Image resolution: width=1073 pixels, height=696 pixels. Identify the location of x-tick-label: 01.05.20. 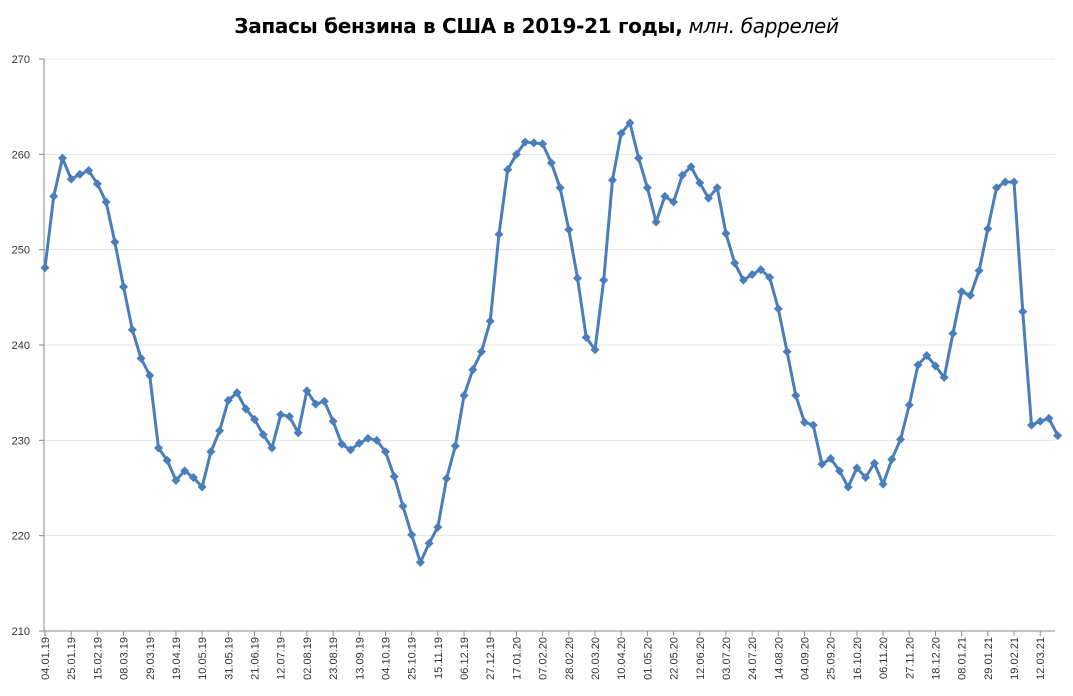
(648, 658).